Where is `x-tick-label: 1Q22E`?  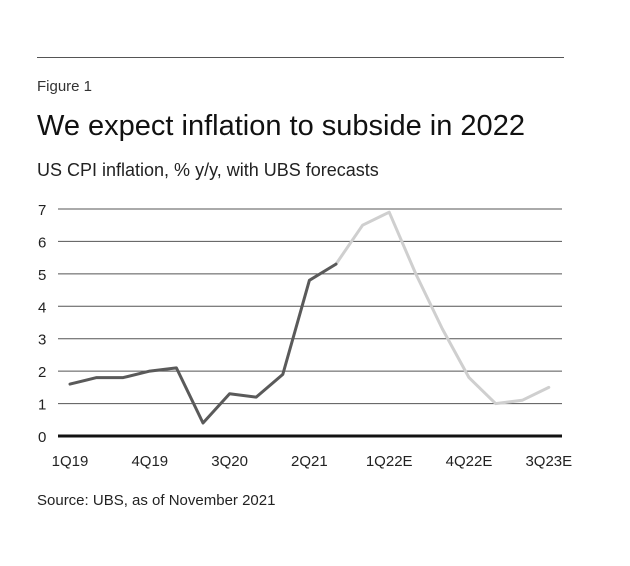 x-tick-label: 1Q22E is located at coordinates (389, 461).